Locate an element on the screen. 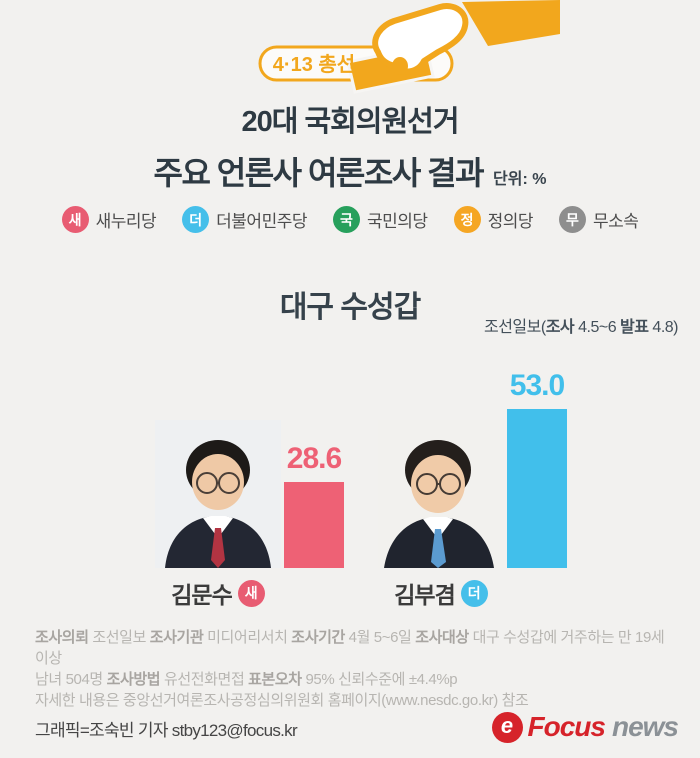 The height and width of the screenshot is (758, 700). bar-group-kimbookyum: 53.0 is located at coordinates (537, 468).